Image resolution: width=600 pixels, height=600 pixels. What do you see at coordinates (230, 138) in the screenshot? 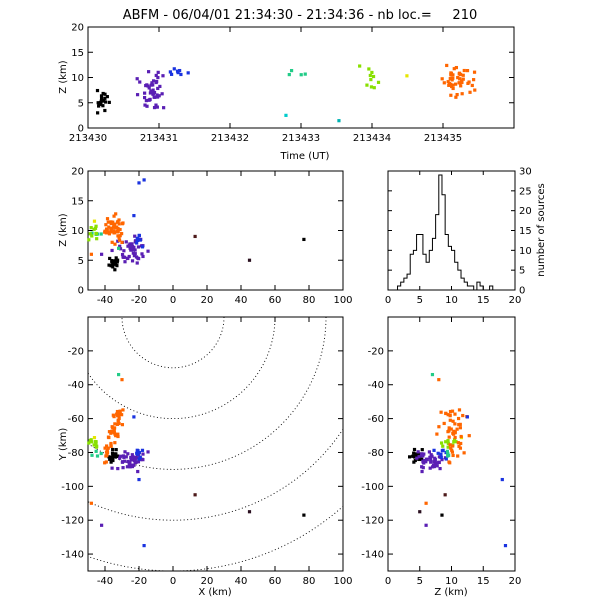
I see `time-height-xtick-label: 213432` at bounding box center [230, 138].